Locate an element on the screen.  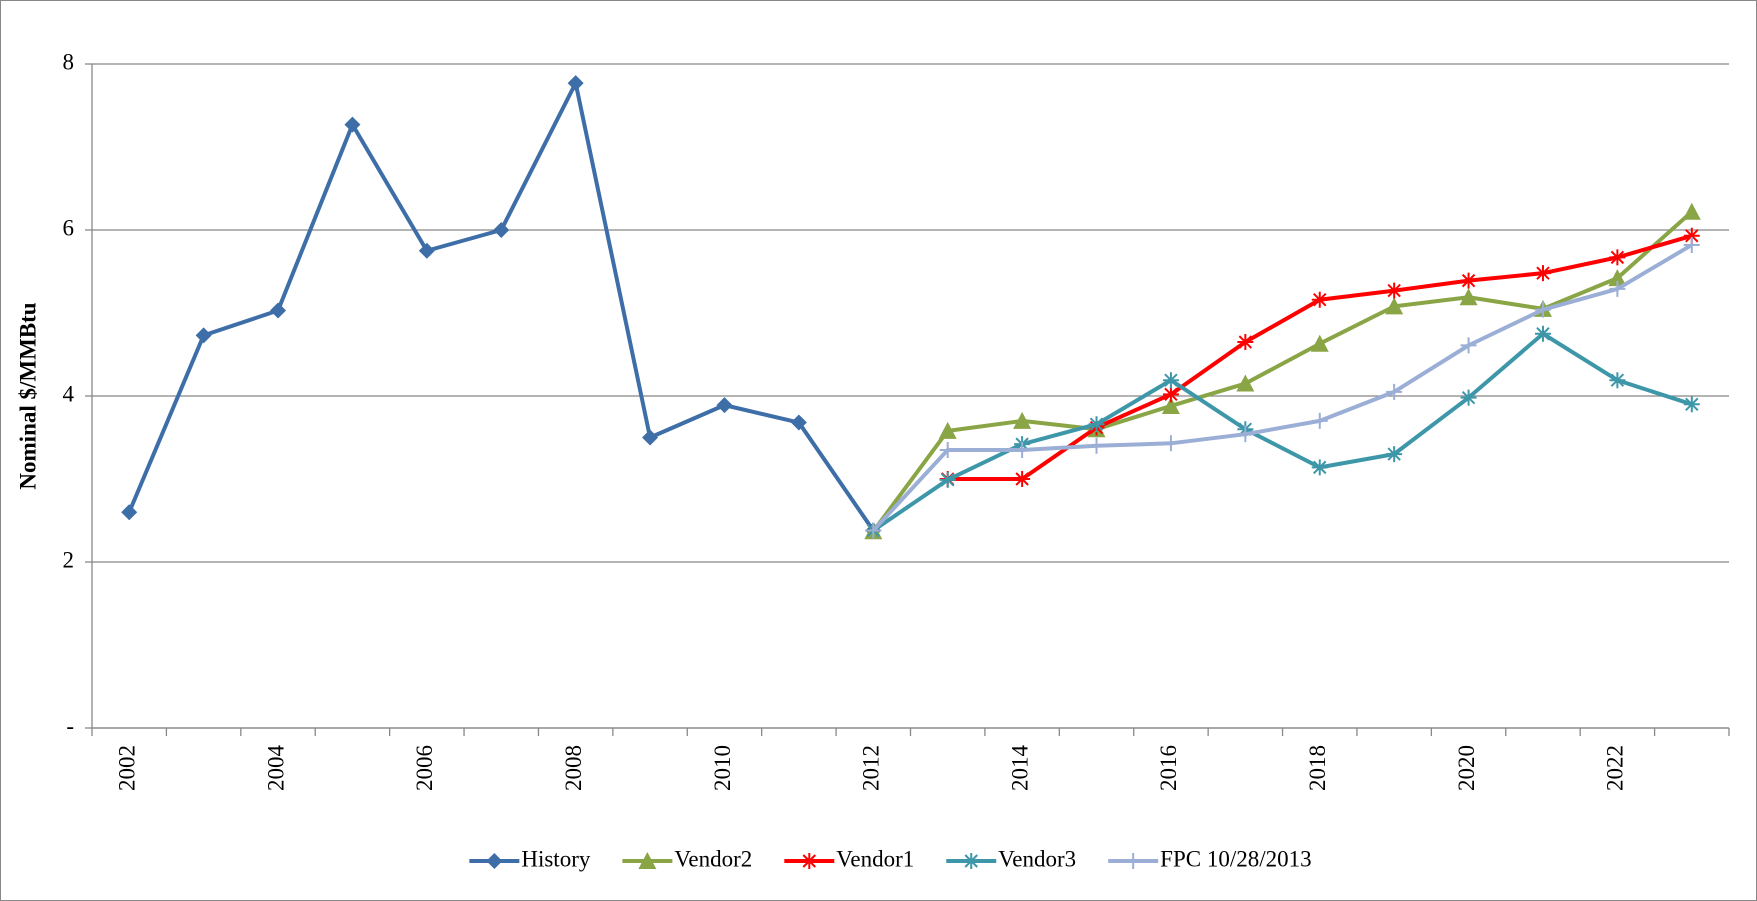
x-tick-label: 2004 is located at coordinates (275, 768).